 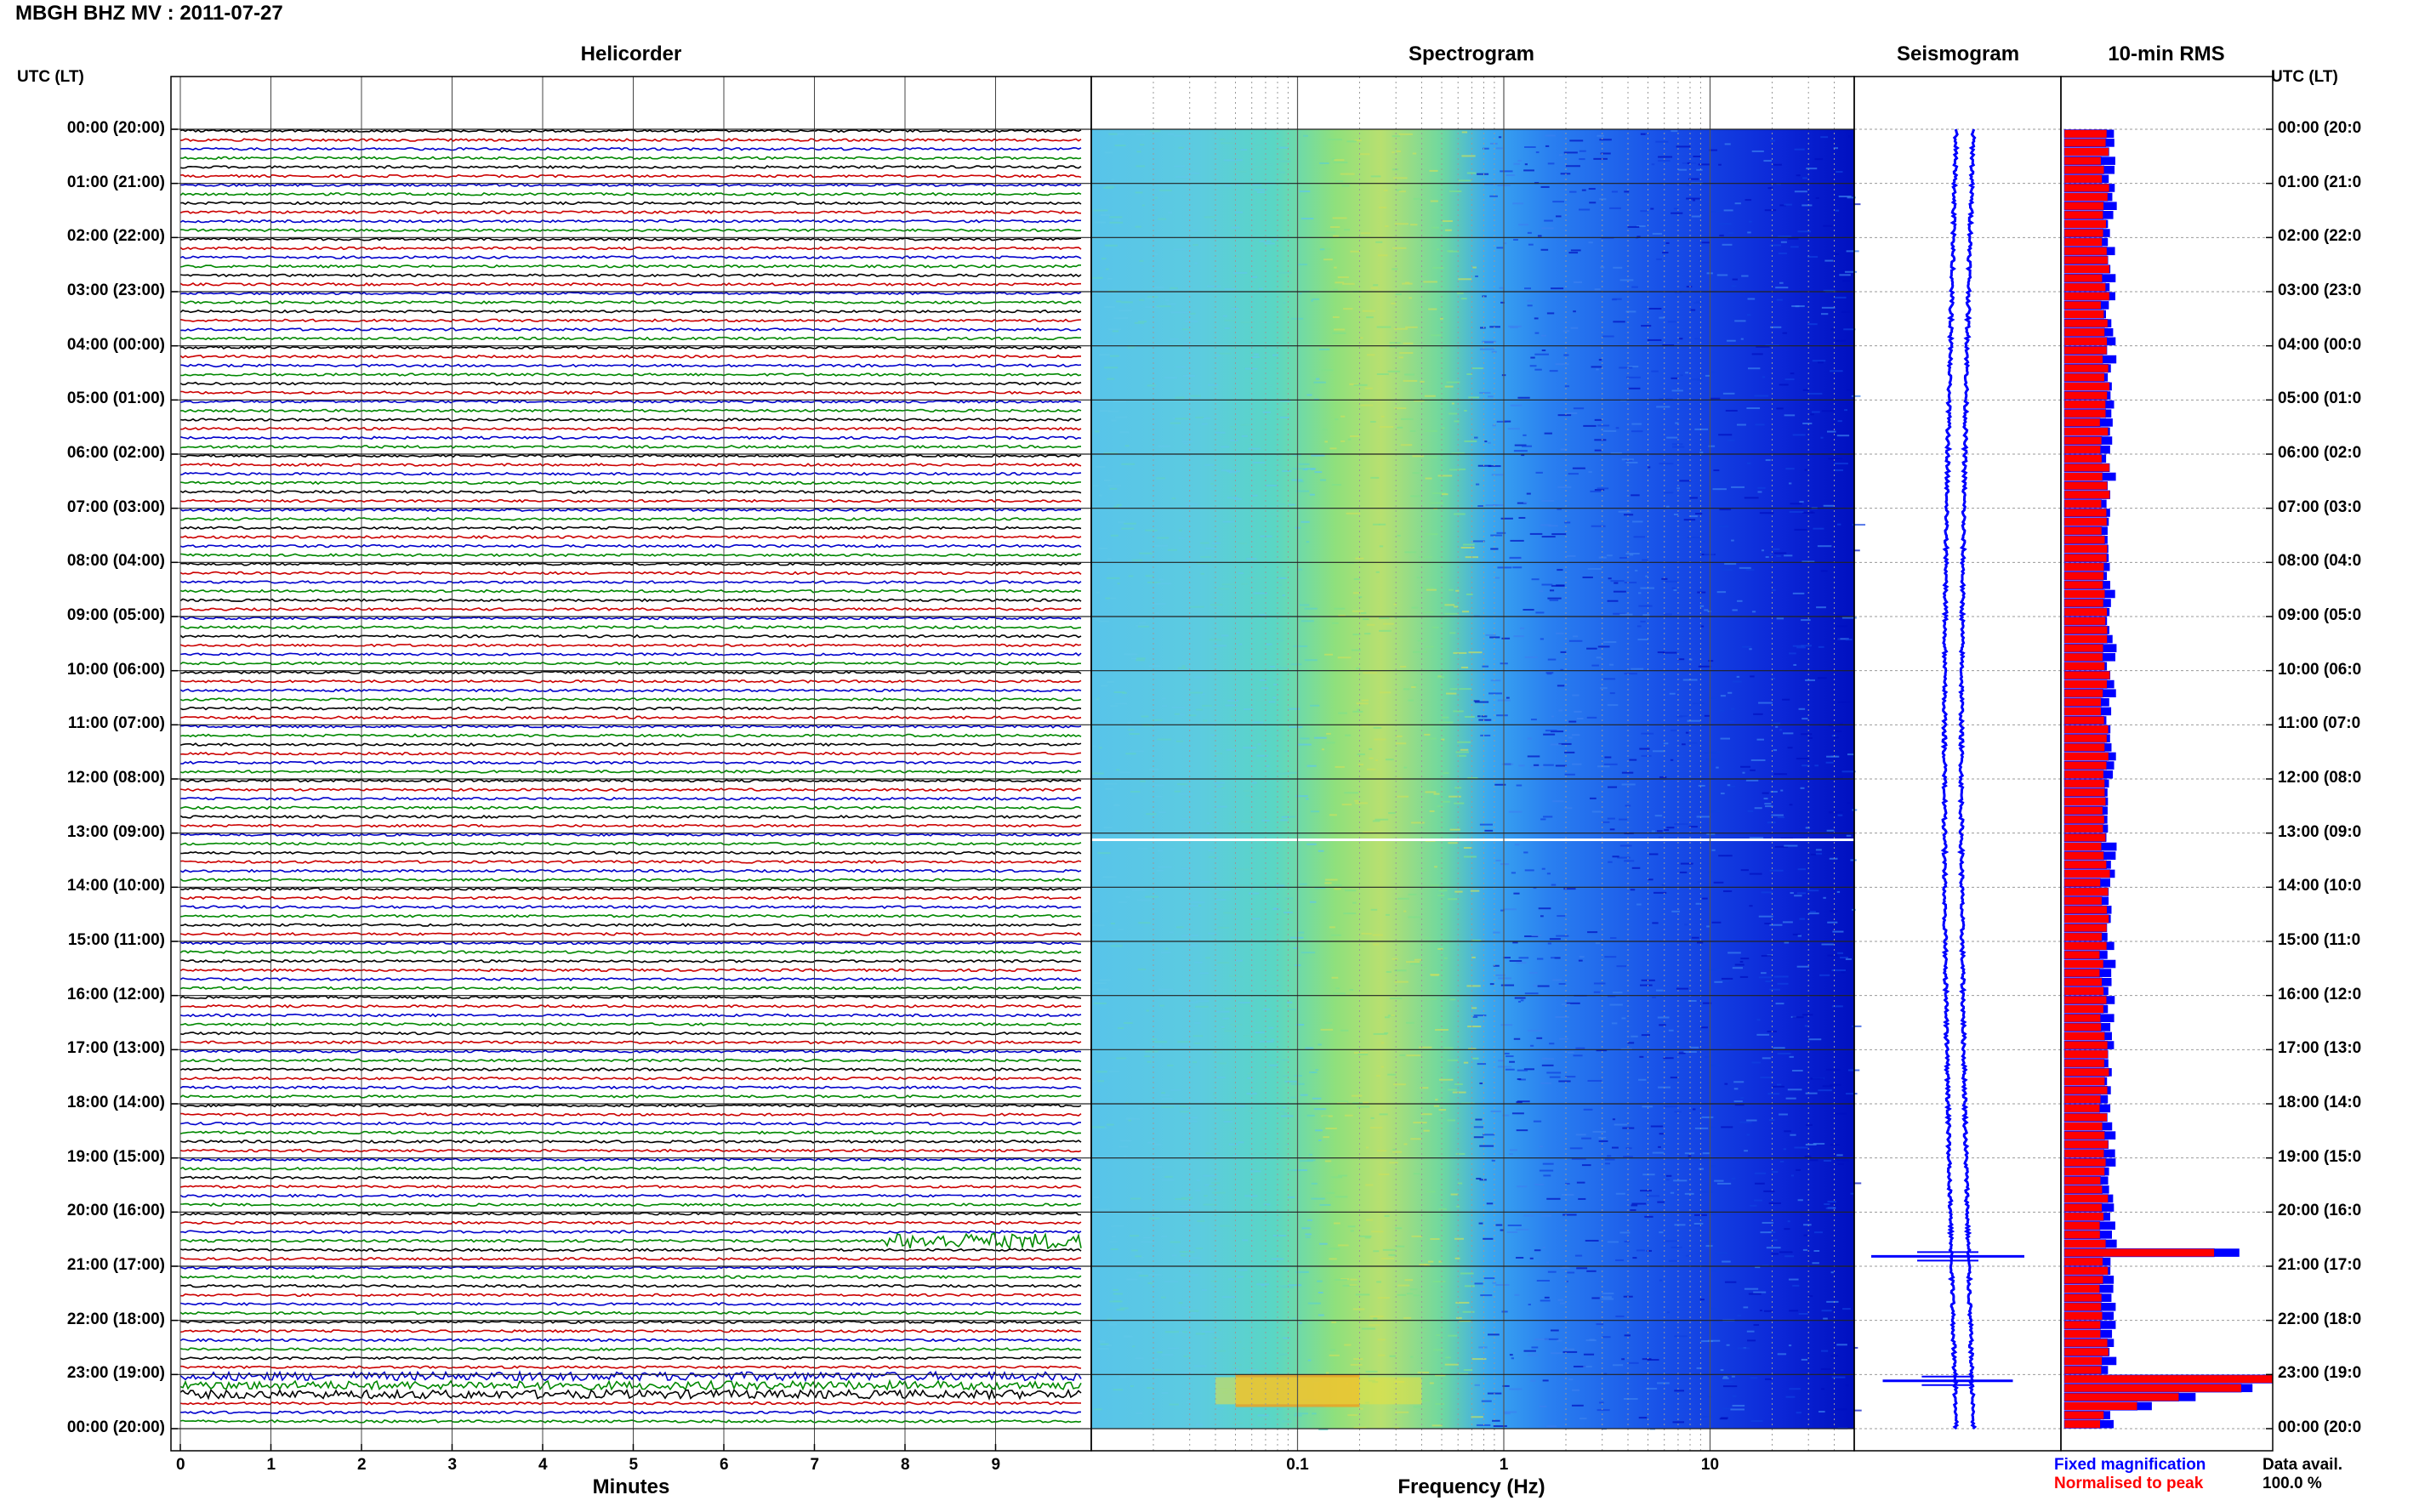 What do you see at coordinates (1950, 779) in the screenshot?
I see `seismogram-trace` at bounding box center [1950, 779].